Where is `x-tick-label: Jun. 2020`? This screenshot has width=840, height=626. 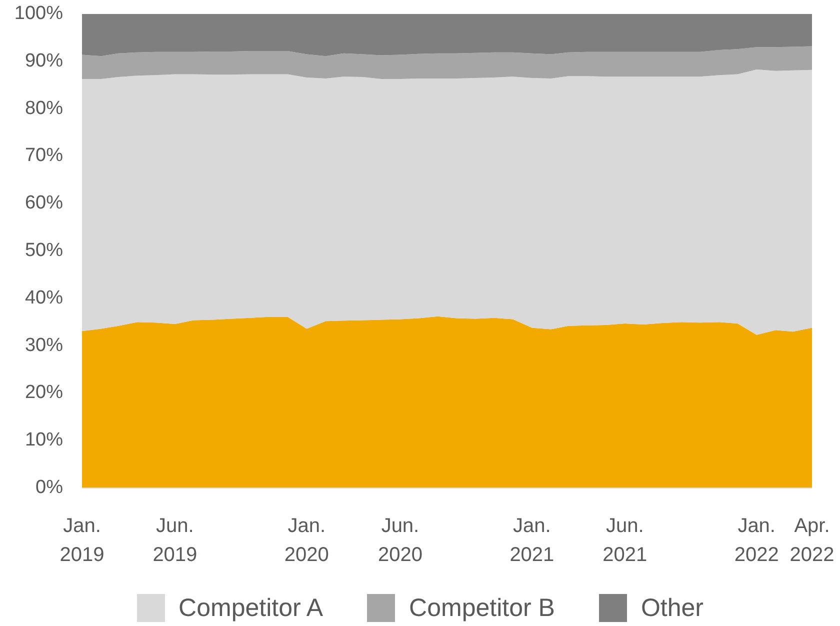
x-tick-label: Jun. 2020 is located at coordinates (400, 540).